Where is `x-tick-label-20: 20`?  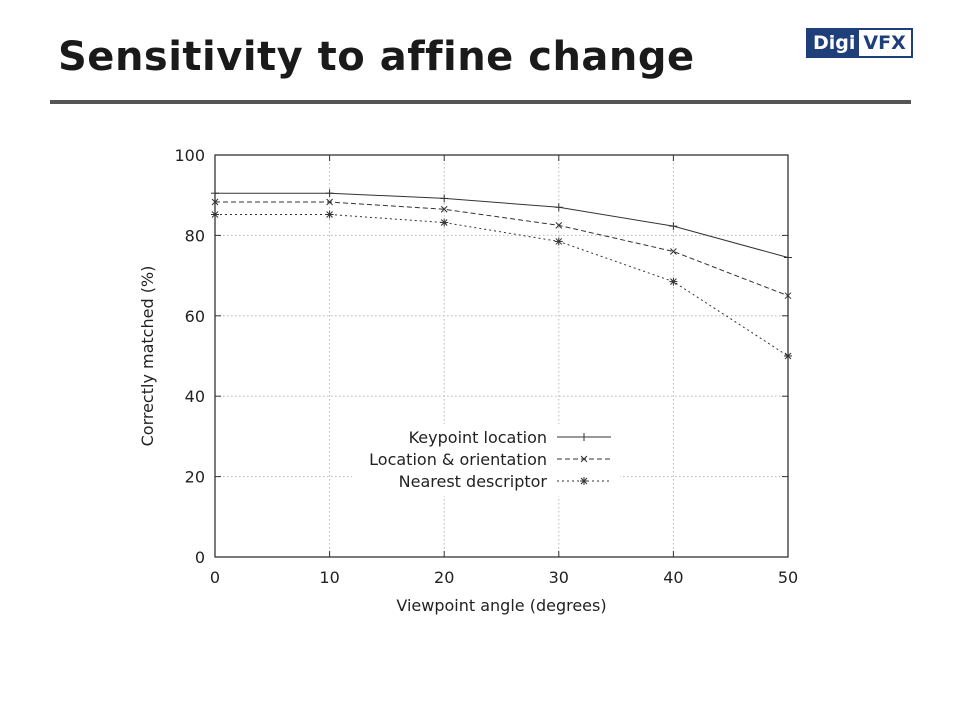
x-tick-label-20: 20 is located at coordinates (444, 577).